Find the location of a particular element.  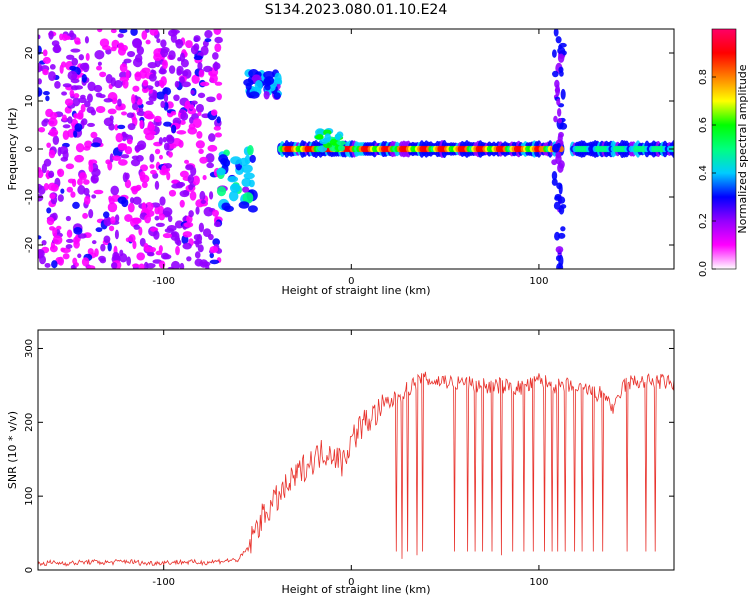

colorbar-tick-label: 0.6 is located at coordinates (703, 125).